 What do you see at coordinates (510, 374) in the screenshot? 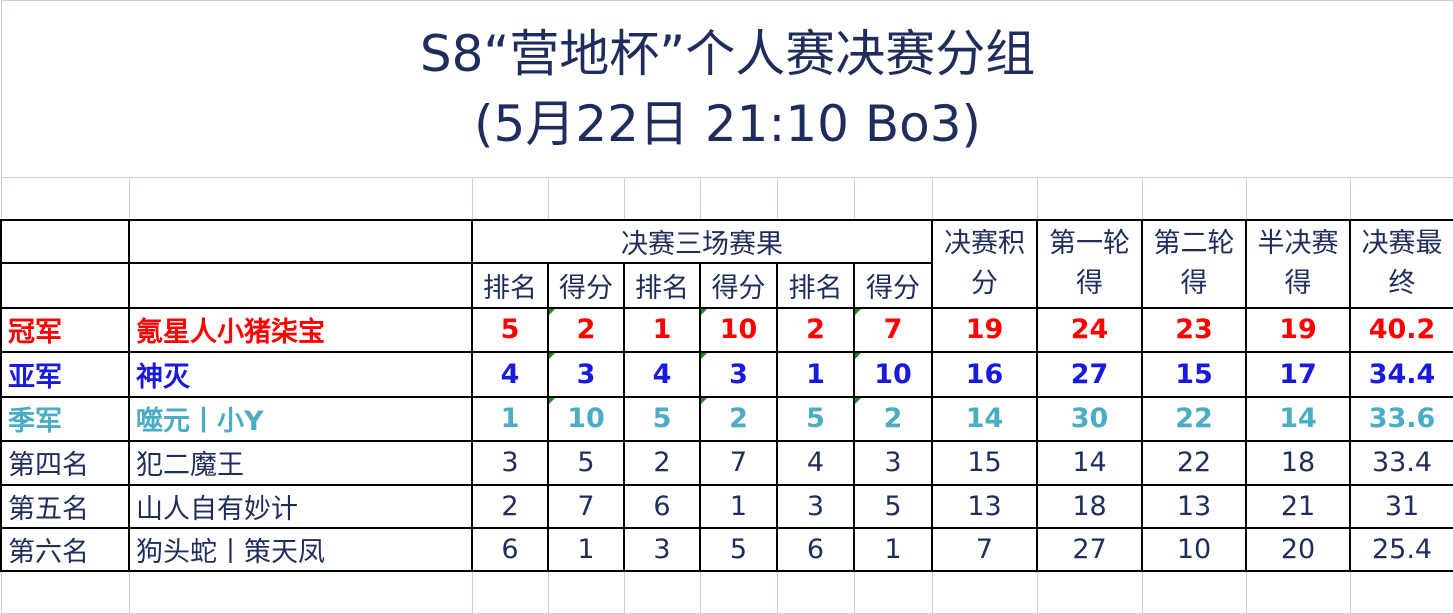
I see `rank-1-cell: 4` at bounding box center [510, 374].